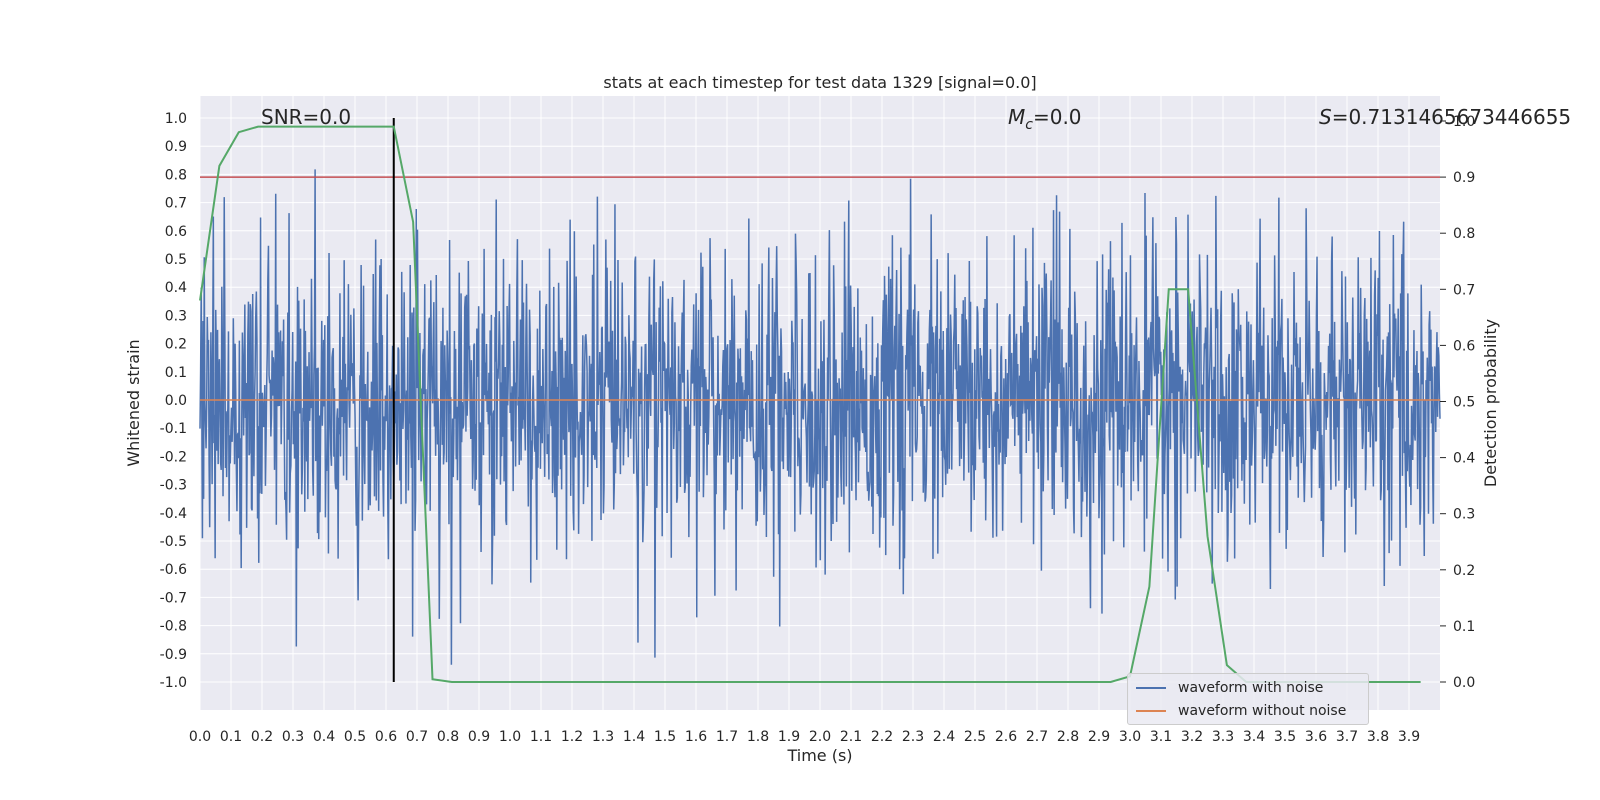  Describe the element at coordinates (1057, 117) in the screenshot. I see `chirp-mass-value: =0.0` at that location.